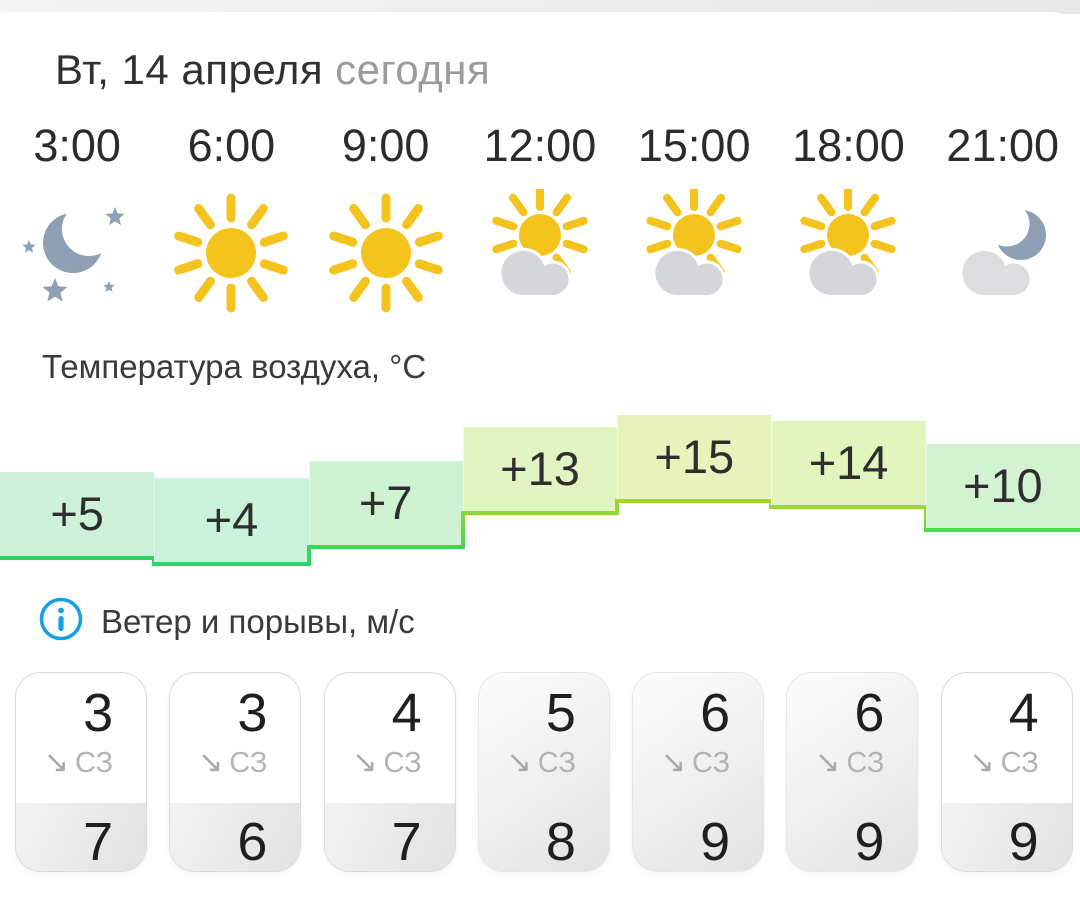  I want to click on temp-value: +14, so click(848, 462).